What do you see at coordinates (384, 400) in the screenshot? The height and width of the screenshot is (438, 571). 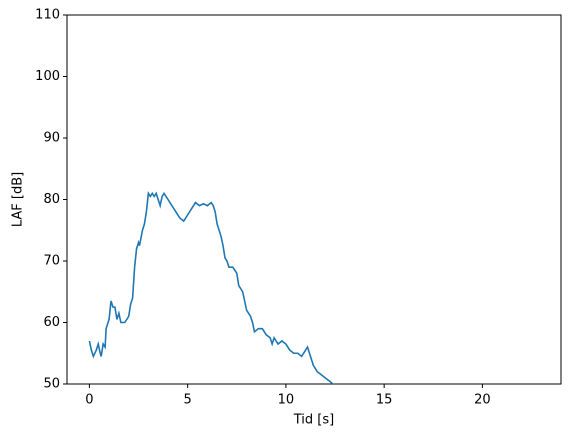 I see `x-tick-label: 15` at bounding box center [384, 400].